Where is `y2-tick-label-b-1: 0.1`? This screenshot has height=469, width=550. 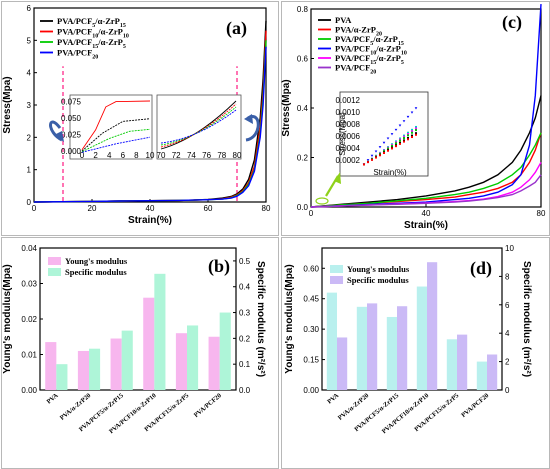 y2-tick-label-b-1: 0.1 is located at coordinates (245, 364).